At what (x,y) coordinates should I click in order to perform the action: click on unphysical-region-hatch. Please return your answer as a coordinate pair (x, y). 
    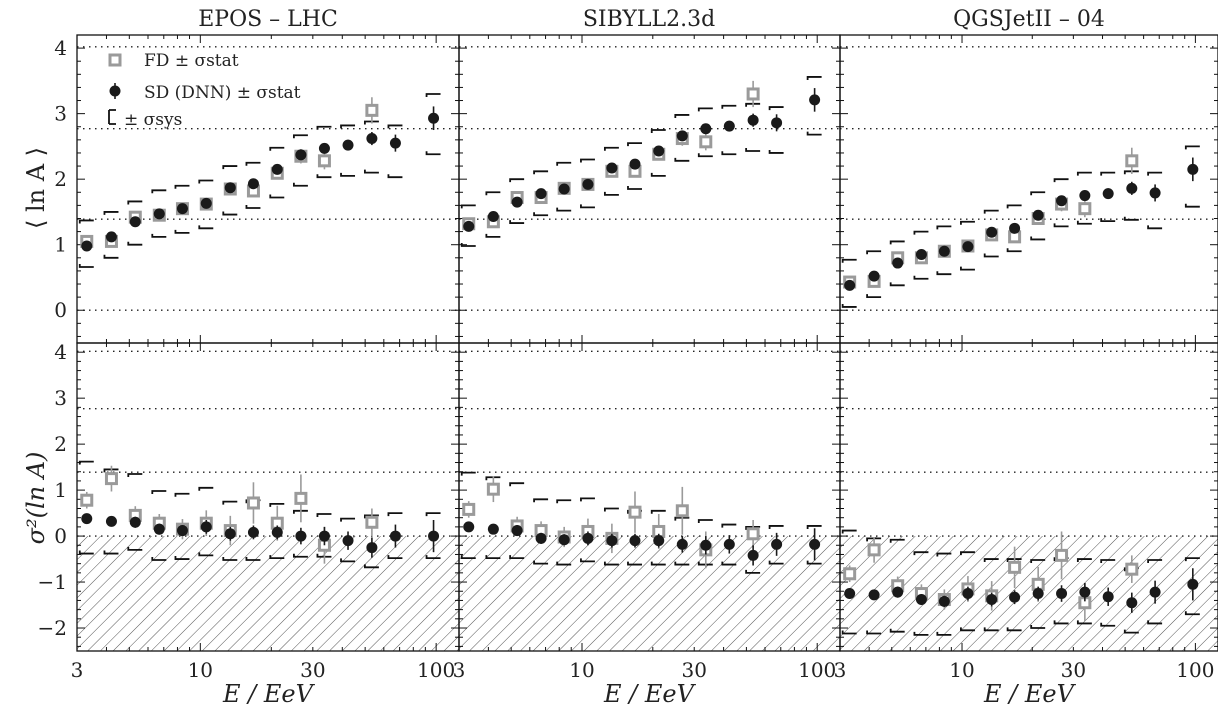
    Looking at the image, I should click on (649, 593).